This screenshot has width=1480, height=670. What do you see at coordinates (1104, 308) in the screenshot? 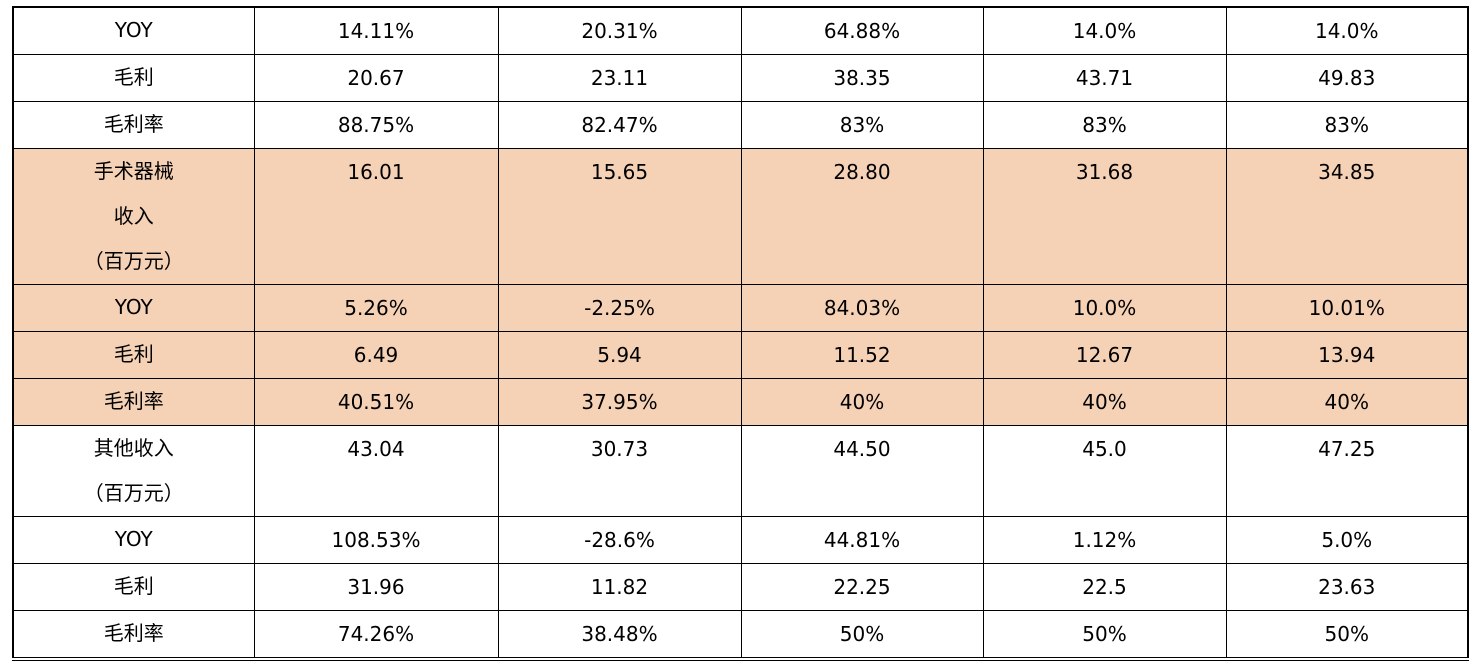
I see `table-cell: 10.0%` at bounding box center [1104, 308].